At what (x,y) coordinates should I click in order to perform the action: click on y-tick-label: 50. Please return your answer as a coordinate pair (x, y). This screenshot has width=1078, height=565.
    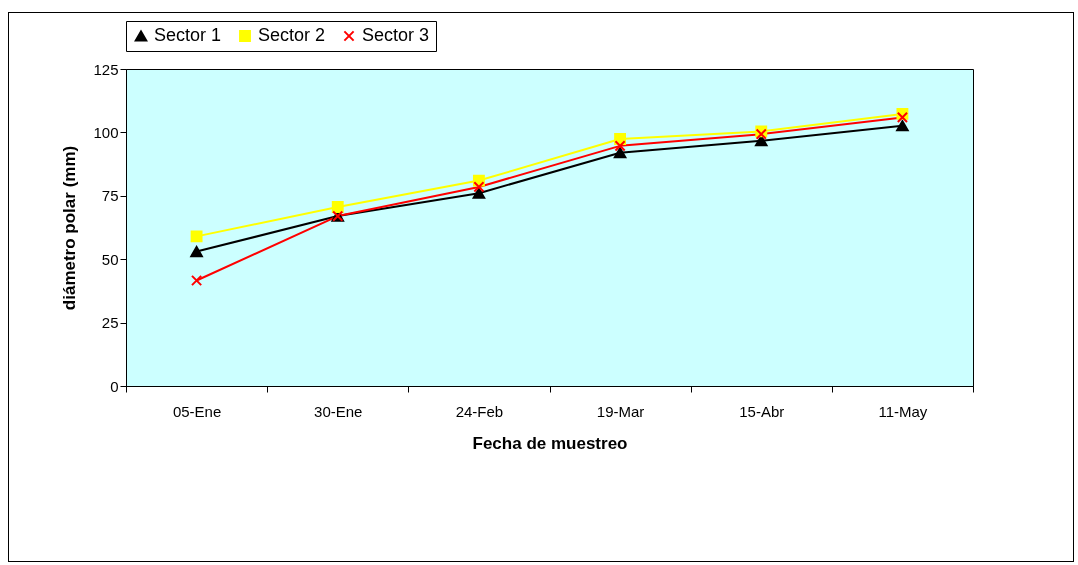
    Looking at the image, I should click on (110, 259).